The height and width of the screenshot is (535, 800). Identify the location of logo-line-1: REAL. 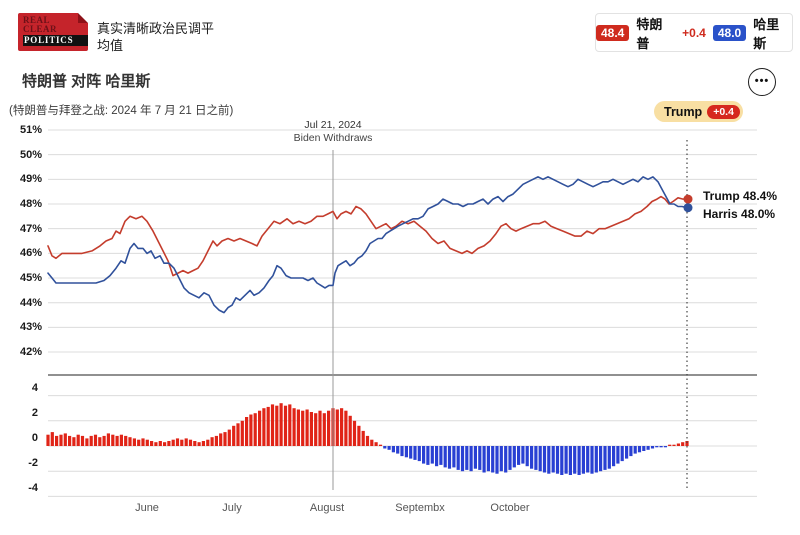
(37, 20).